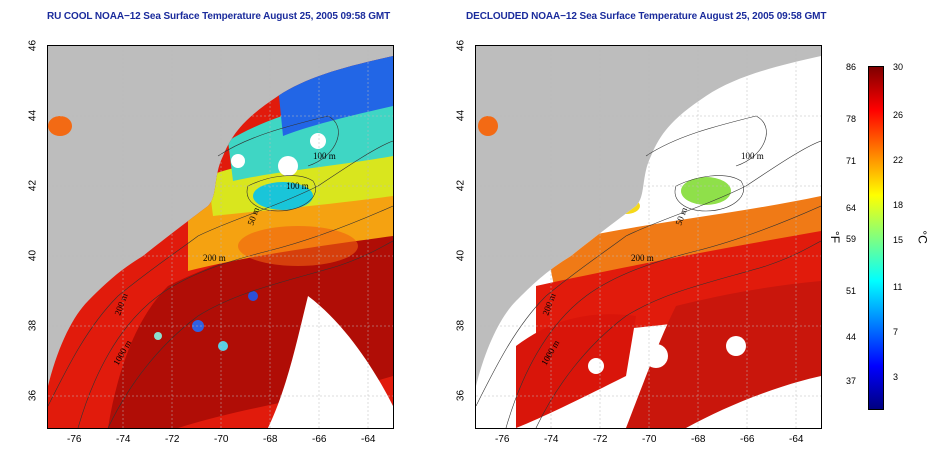 The image size is (950, 475). What do you see at coordinates (851, 161) in the screenshot?
I see `fahrenheit-label: 71` at bounding box center [851, 161].